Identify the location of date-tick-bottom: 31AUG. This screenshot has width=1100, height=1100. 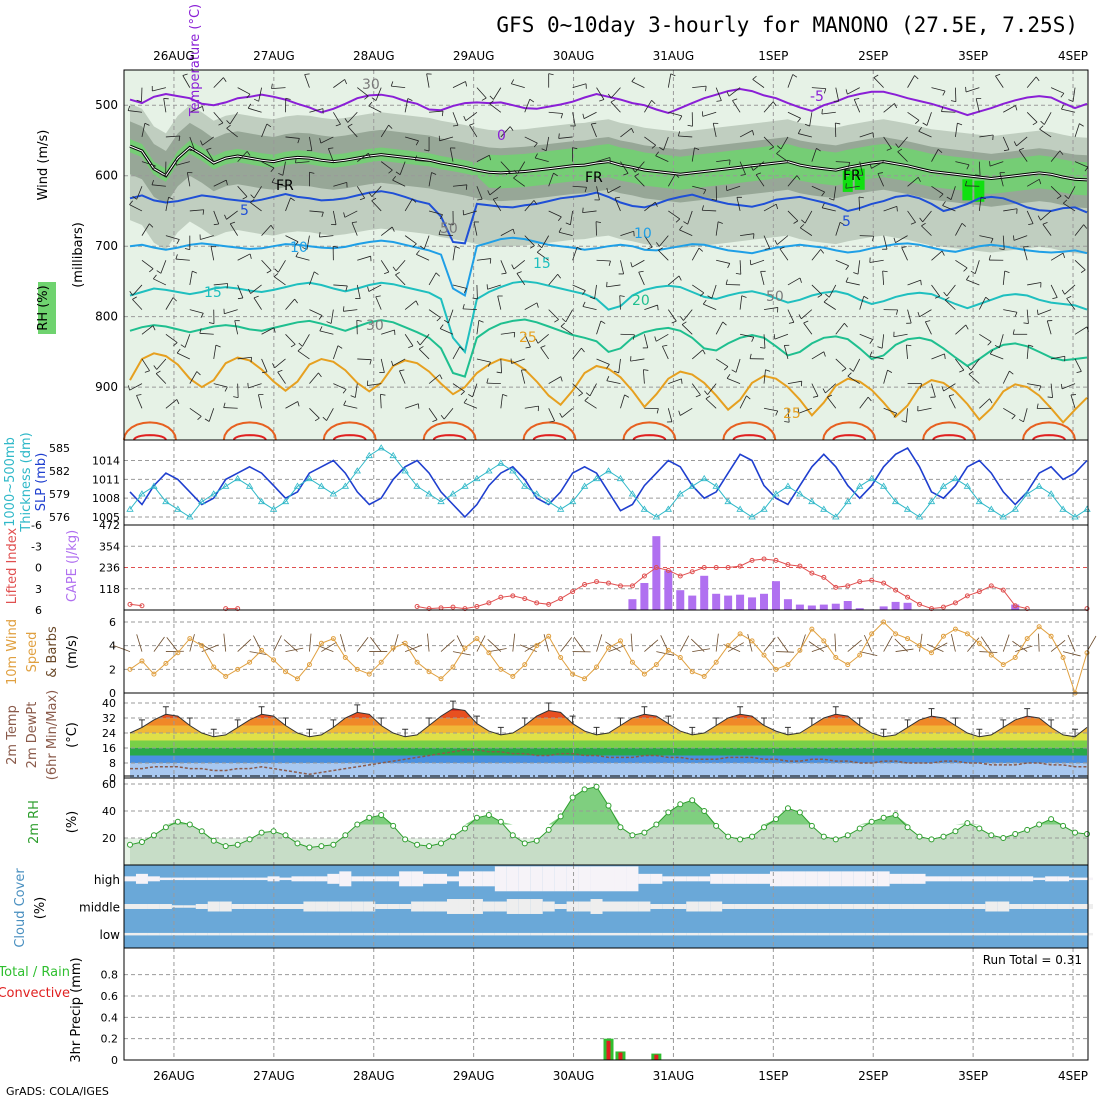
(674, 1076).